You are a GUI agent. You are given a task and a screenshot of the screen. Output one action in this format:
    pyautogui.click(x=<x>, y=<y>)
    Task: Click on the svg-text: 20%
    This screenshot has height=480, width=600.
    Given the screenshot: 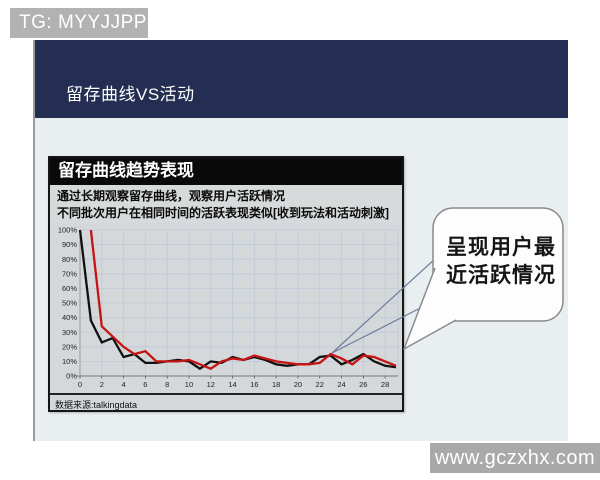 What is the action you would take?
    pyautogui.click(x=69, y=346)
    